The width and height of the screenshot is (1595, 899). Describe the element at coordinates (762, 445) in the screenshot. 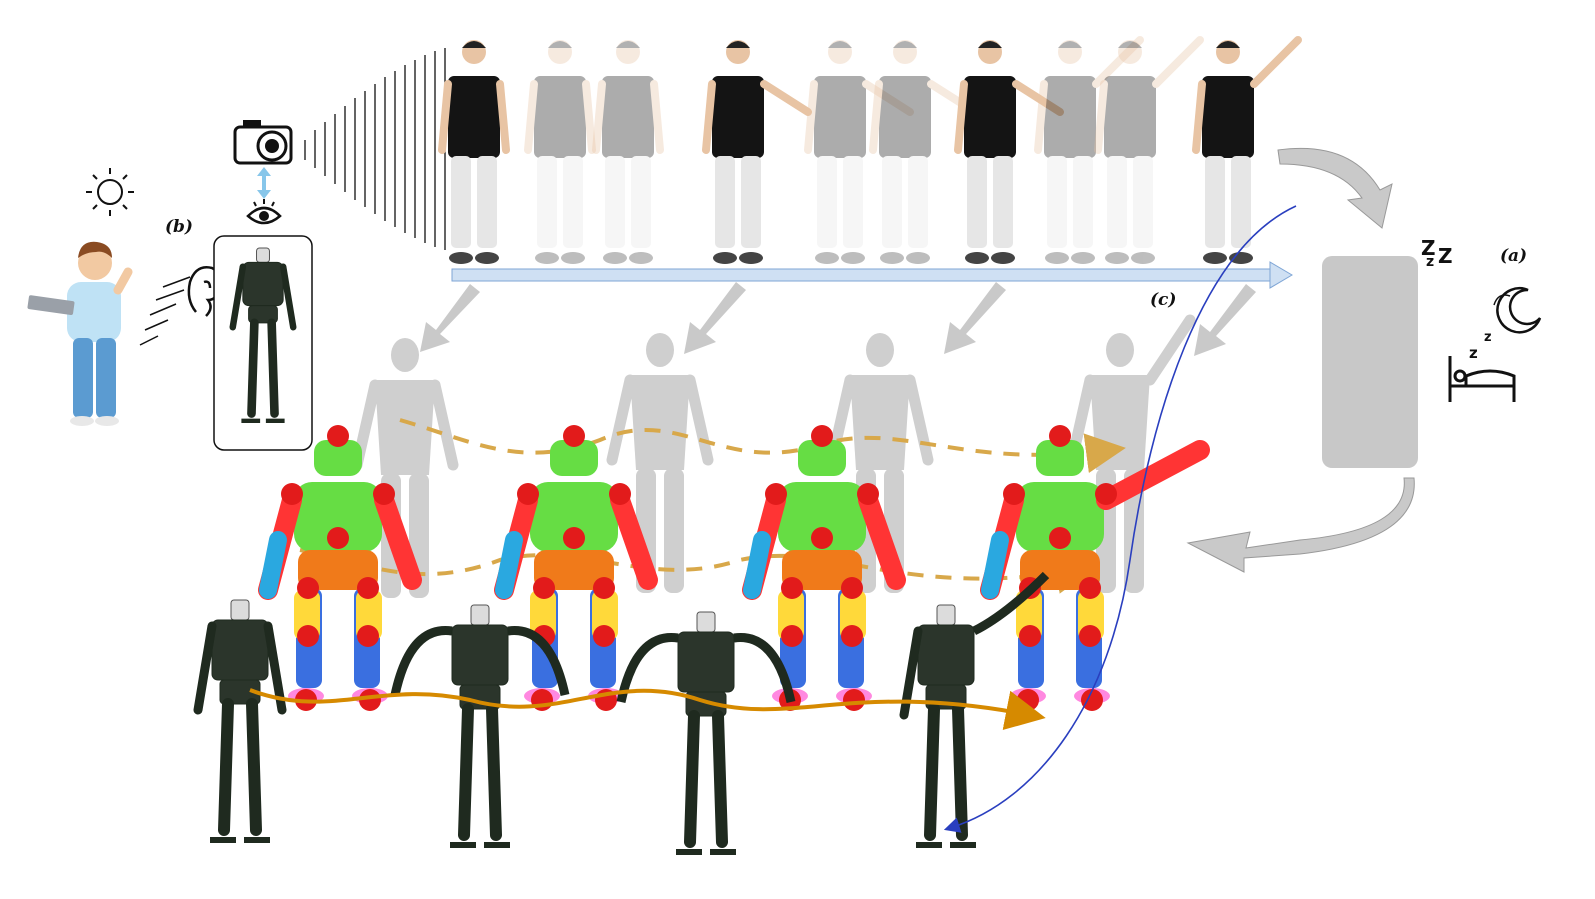

I see `upper-dashed-trajectory` at that location.